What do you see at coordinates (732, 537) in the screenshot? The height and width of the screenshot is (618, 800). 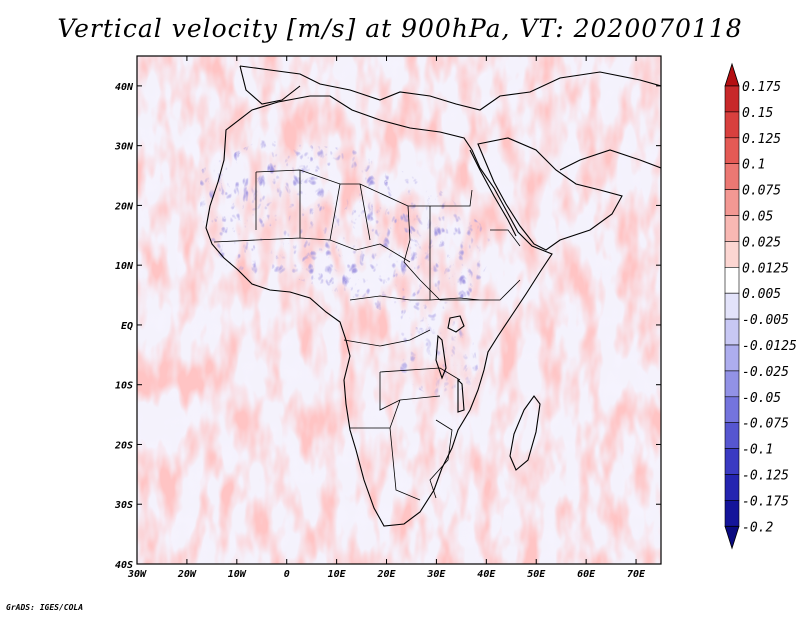 I see `colorbar-bottom-arrow` at bounding box center [732, 537].